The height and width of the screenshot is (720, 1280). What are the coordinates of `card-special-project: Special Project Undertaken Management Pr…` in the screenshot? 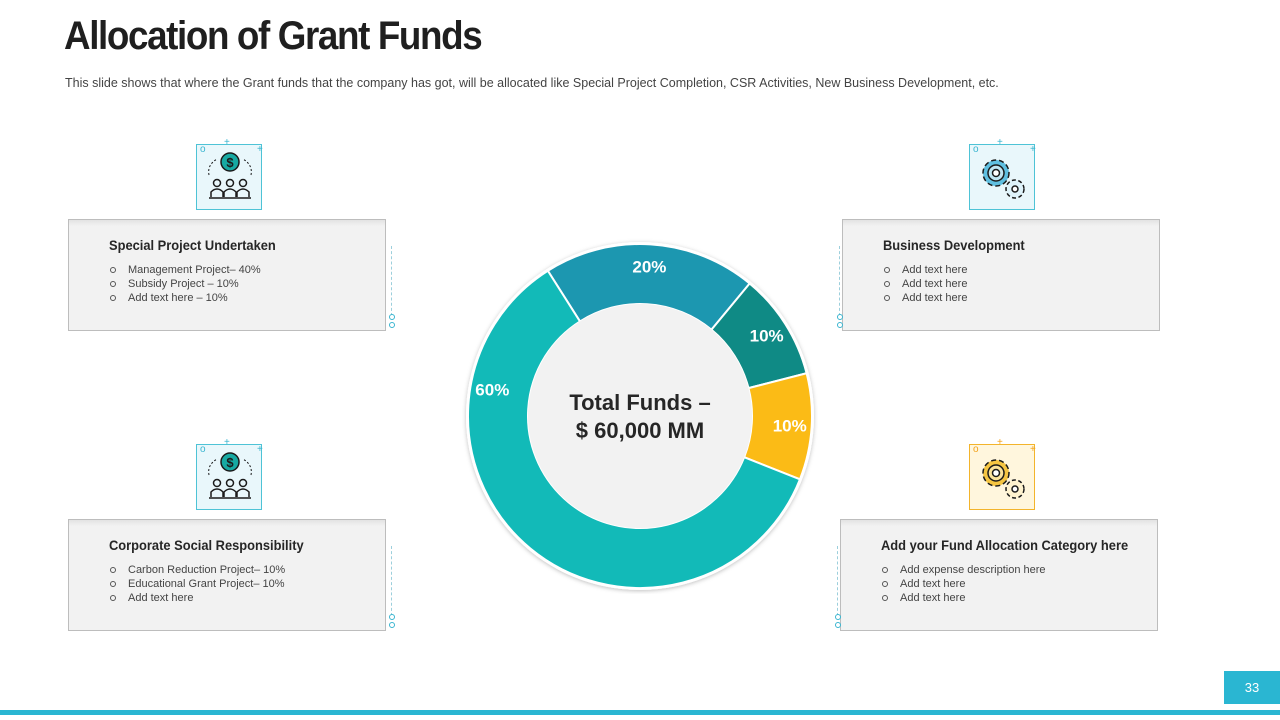 It's located at (227, 275).